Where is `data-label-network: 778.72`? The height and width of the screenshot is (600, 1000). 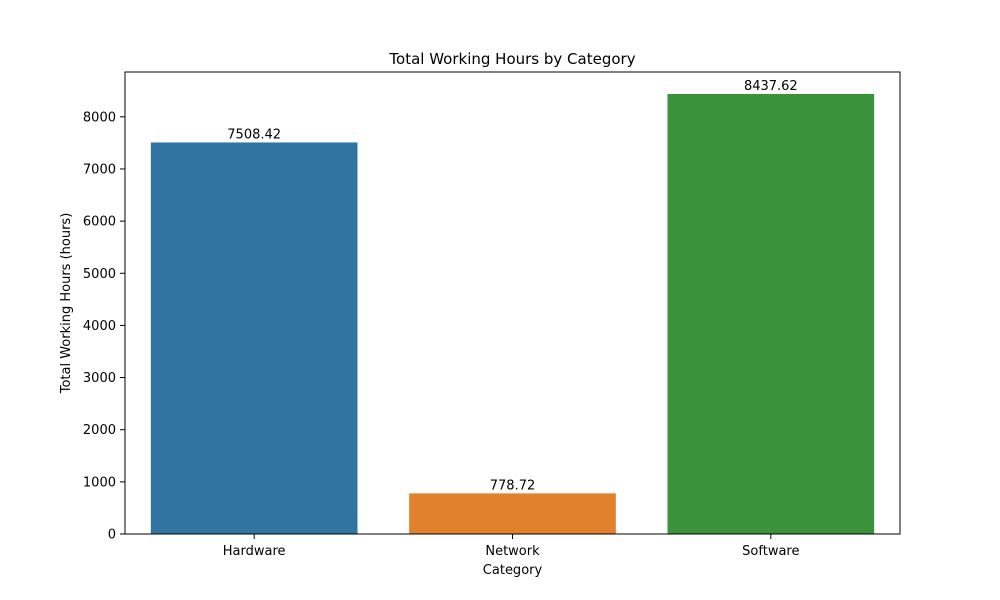
data-label-network: 778.72 is located at coordinates (513, 485).